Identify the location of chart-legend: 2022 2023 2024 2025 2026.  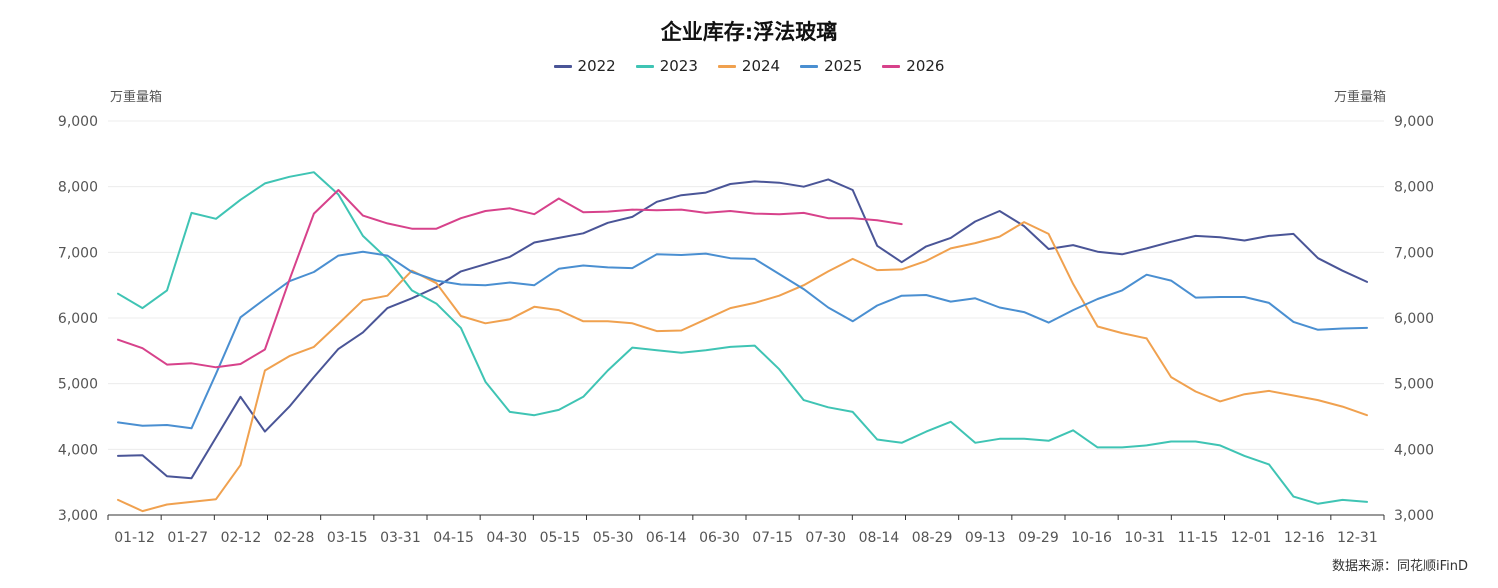
(749, 66).